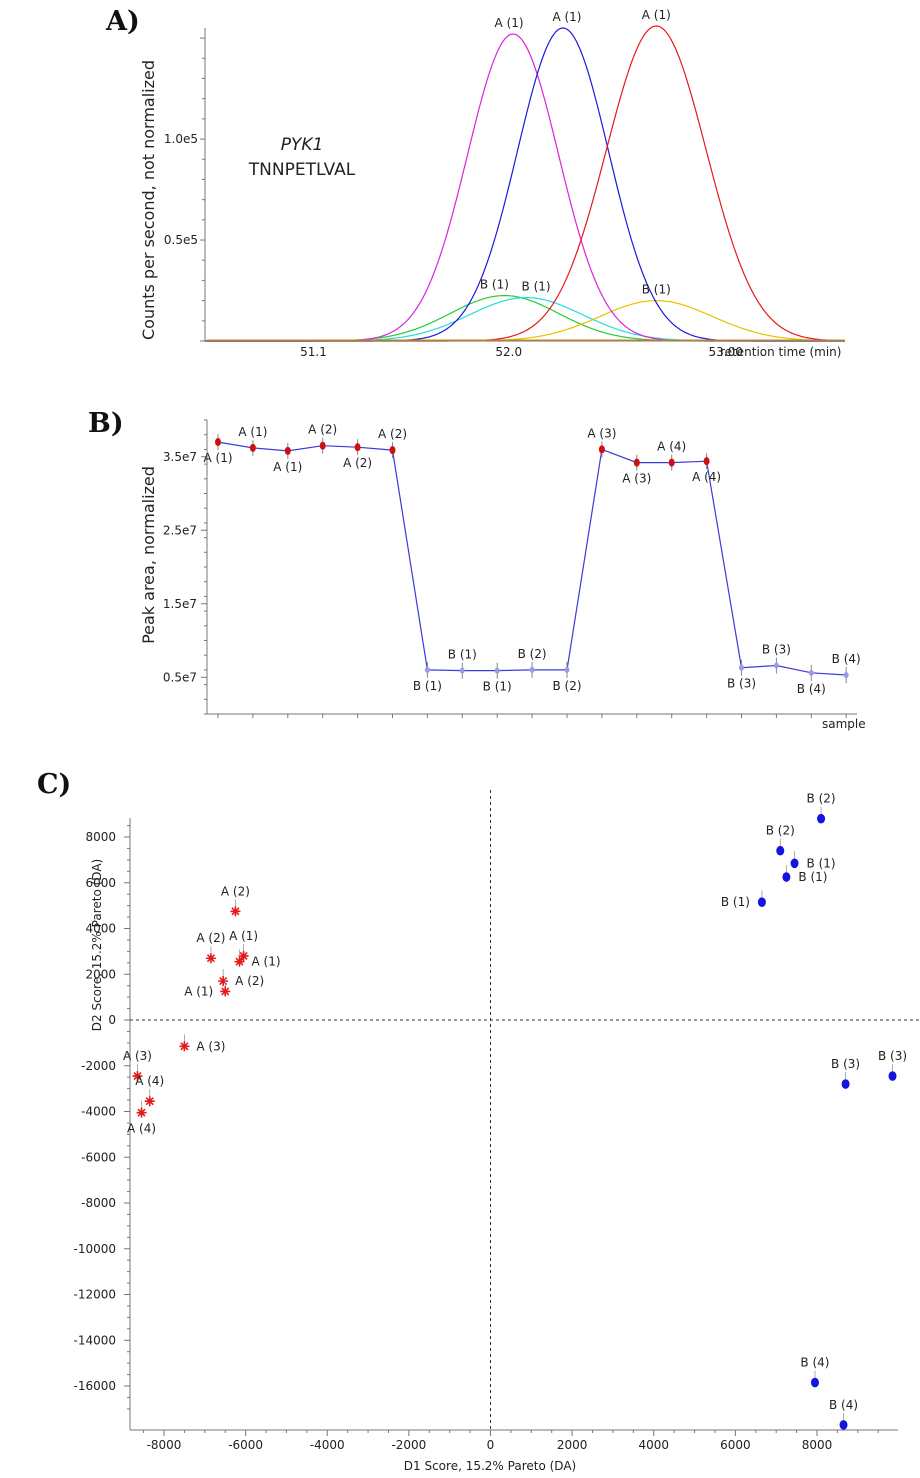 Image resolution: width=920 pixels, height=1478 pixels. Describe the element at coordinates (122, 21) in the screenshot. I see `panel-a-letter: A)` at that location.